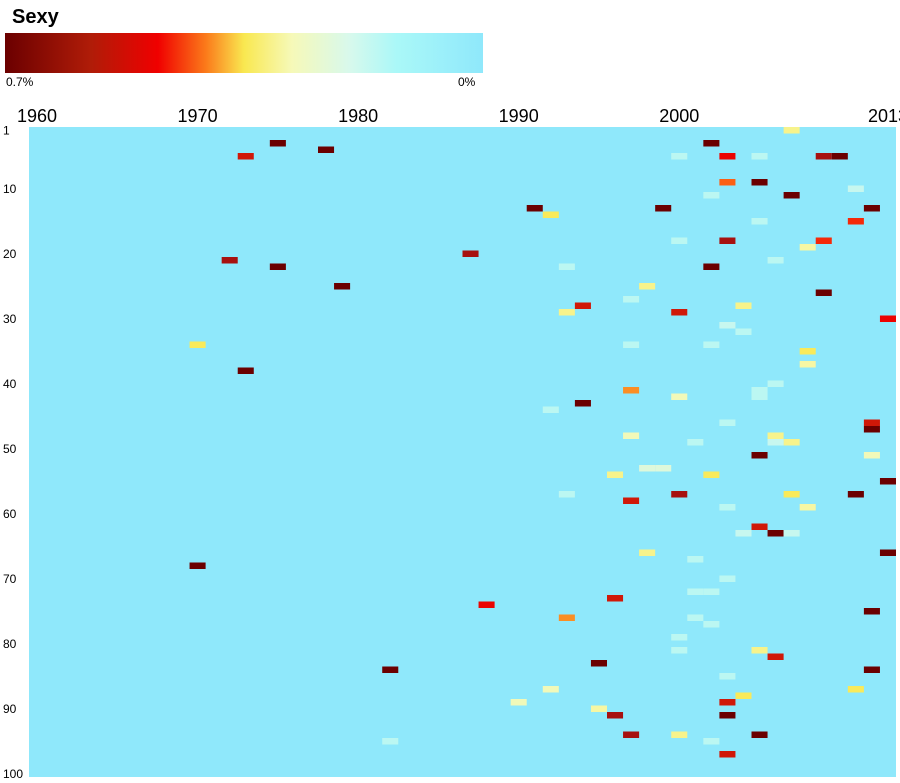 The width and height of the screenshot is (900, 783). Describe the element at coordinates (10, 254) in the screenshot. I see `y-tick-label: 20` at that location.